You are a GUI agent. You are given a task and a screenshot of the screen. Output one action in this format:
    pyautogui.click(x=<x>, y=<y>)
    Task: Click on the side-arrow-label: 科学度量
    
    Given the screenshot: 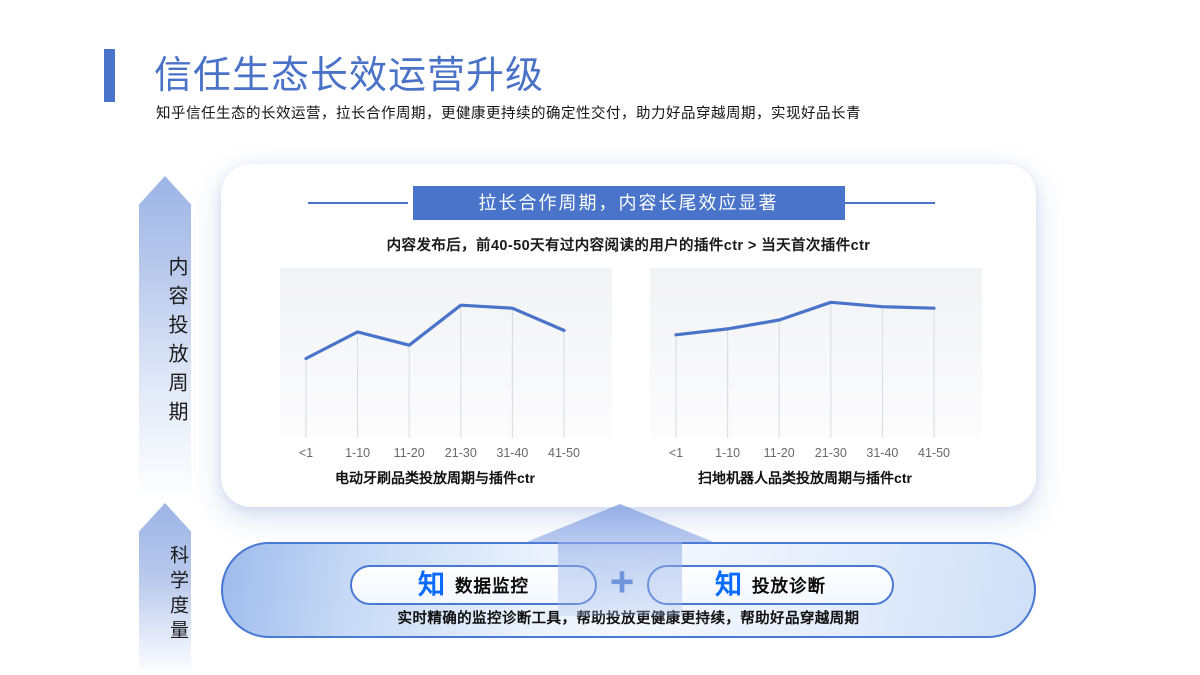 What is the action you would take?
    pyautogui.click(x=177, y=595)
    